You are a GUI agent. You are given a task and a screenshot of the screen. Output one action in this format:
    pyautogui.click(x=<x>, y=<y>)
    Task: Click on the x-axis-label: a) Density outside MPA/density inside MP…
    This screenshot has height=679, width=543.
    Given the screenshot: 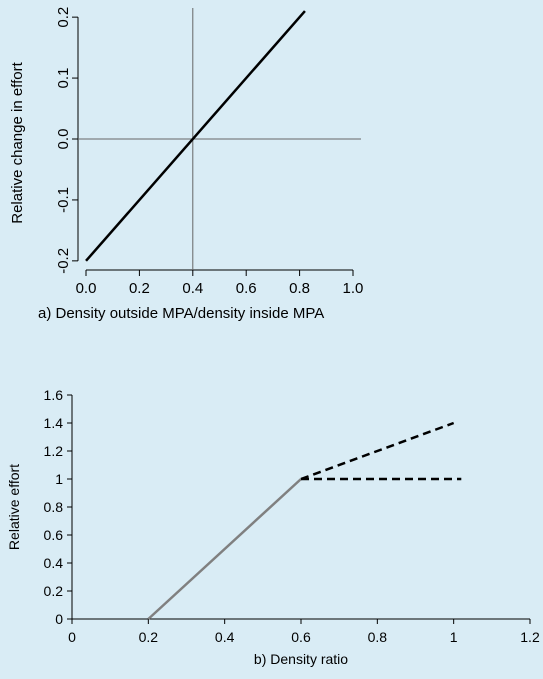 What is the action you would take?
    pyautogui.click(x=181, y=313)
    